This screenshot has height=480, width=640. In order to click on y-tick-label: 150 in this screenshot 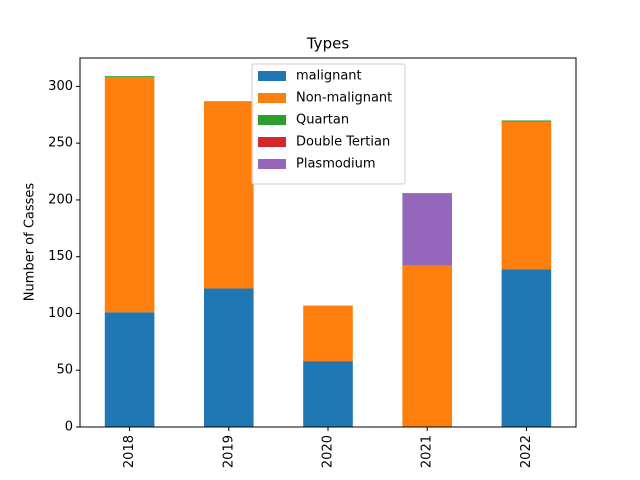, I will do `click(60, 256)`.